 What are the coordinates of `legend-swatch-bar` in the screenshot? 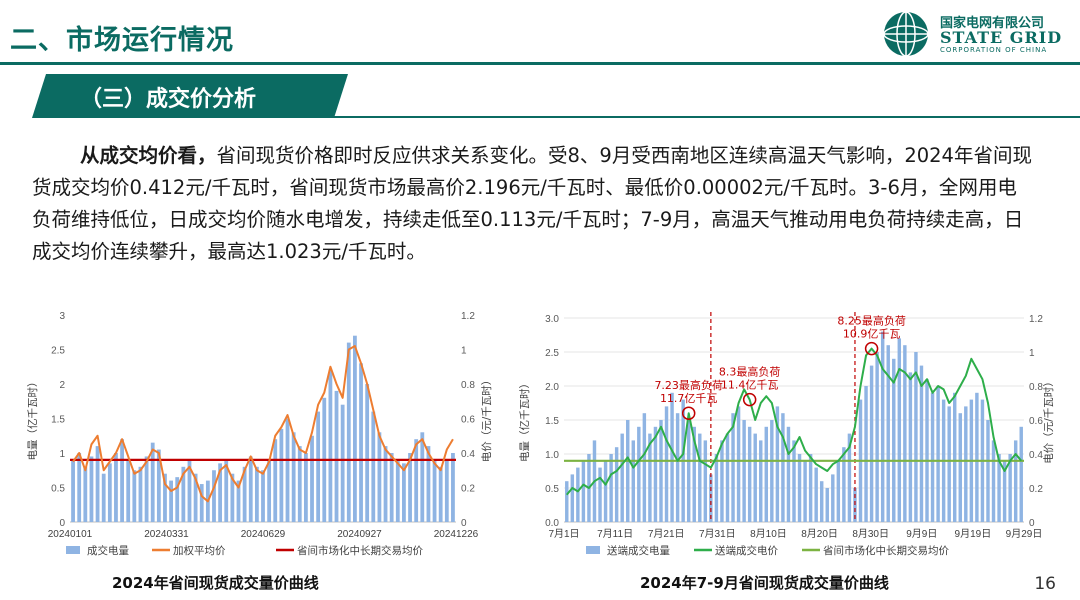 It's located at (73, 550).